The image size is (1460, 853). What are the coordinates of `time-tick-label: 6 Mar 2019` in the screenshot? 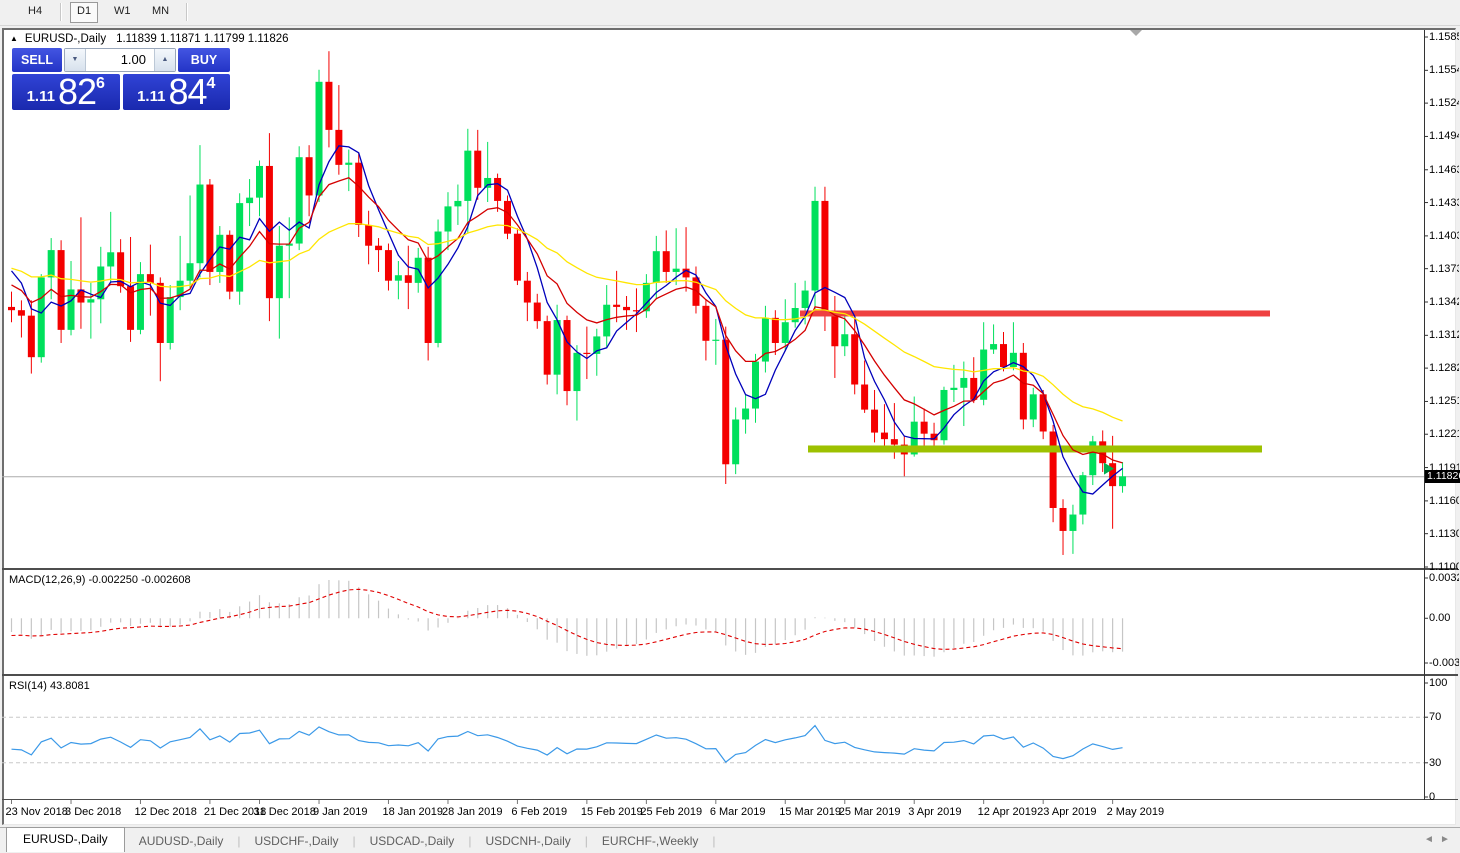 It's located at (737, 812).